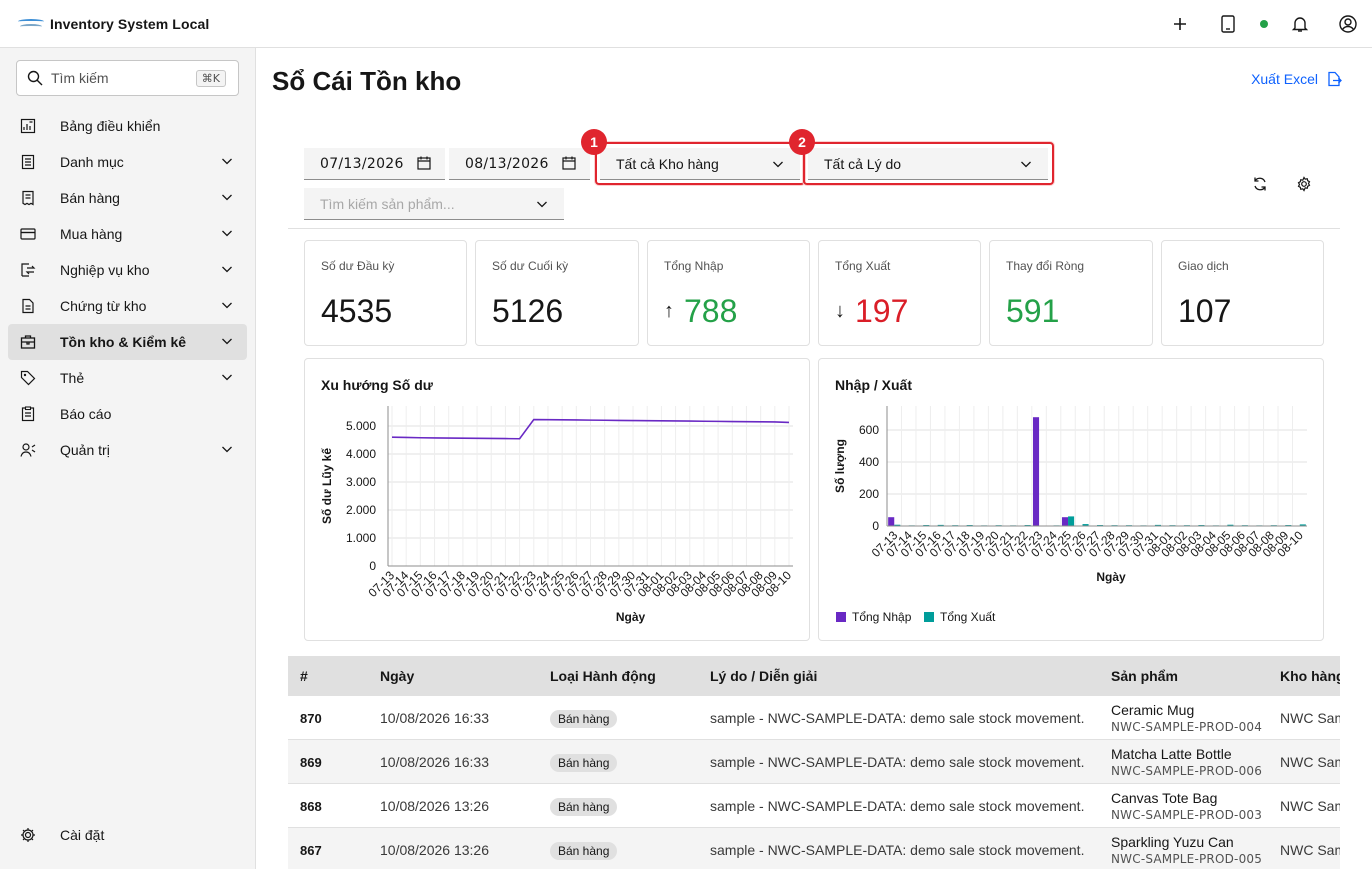  I want to click on sidebar-item-purchase: Mua hàng, so click(127, 234).